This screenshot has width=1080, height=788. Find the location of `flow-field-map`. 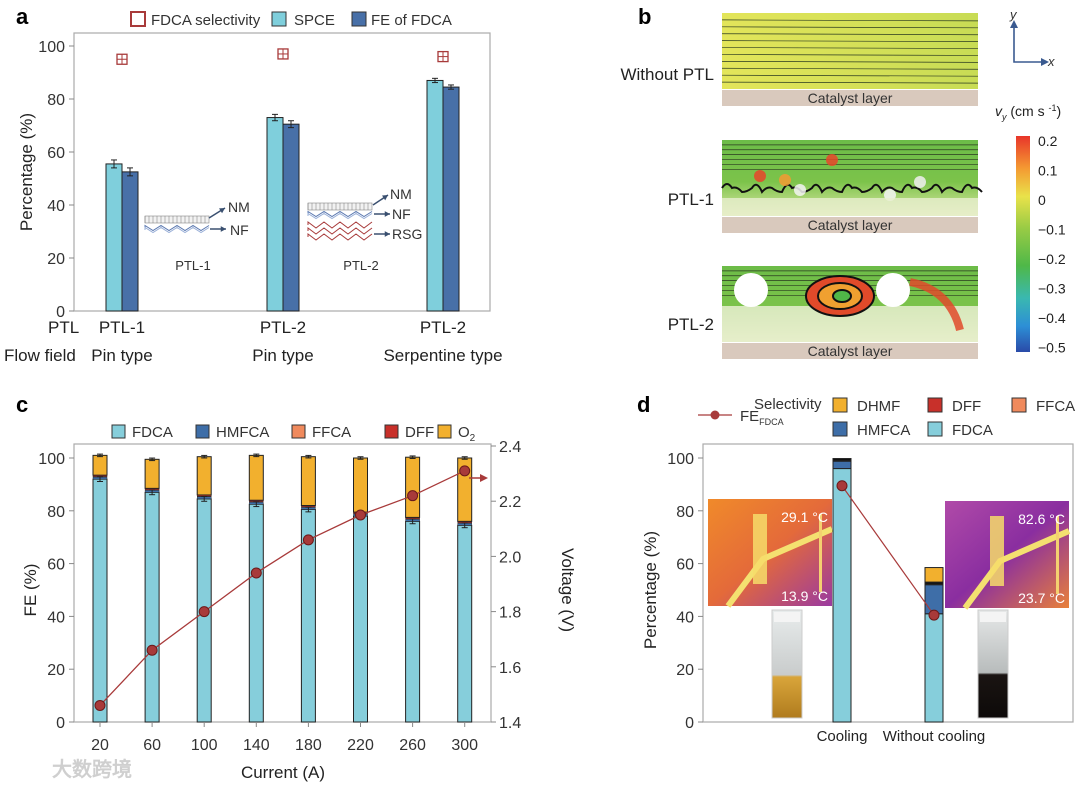

flow-field-map is located at coordinates (850, 51).